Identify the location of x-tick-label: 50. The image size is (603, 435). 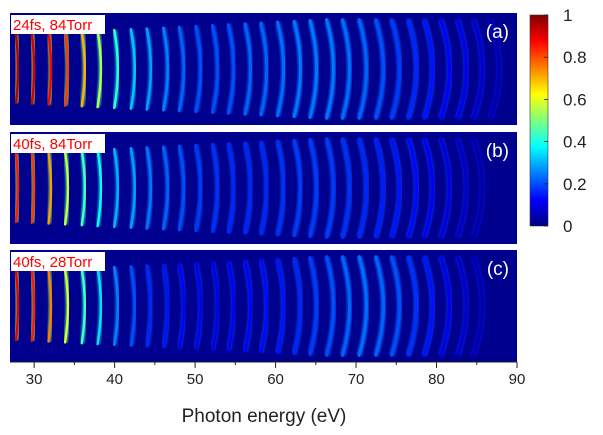
(195, 379).